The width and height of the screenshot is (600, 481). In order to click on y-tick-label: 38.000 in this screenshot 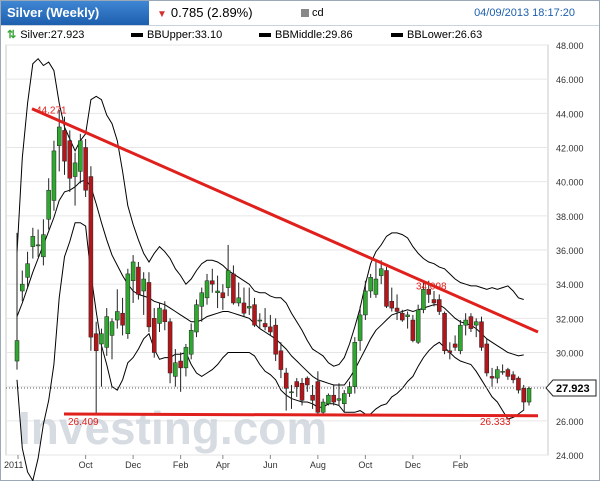, I will do `click(570, 217)`.